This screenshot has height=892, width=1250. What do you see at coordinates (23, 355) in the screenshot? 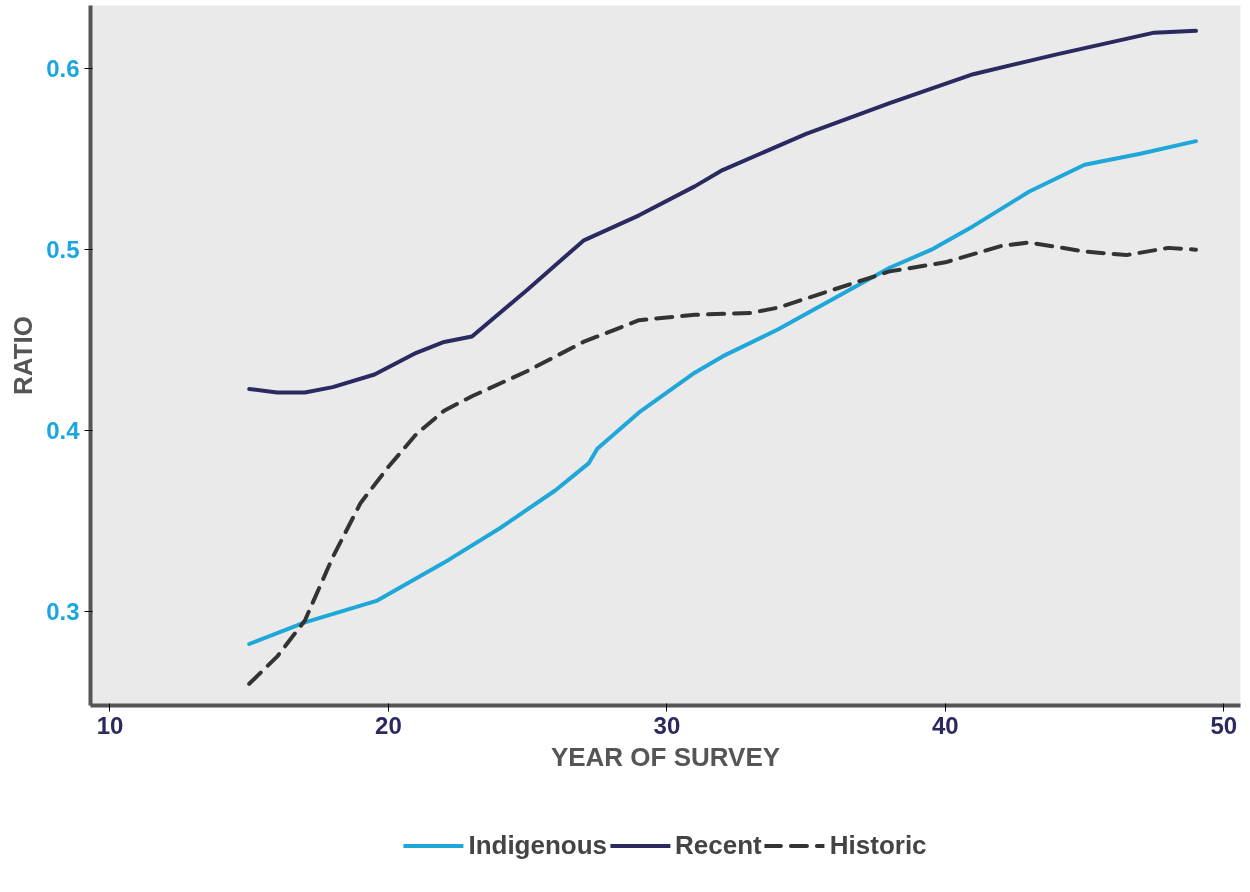
I see `y-axis-title: RATIO` at bounding box center [23, 355].